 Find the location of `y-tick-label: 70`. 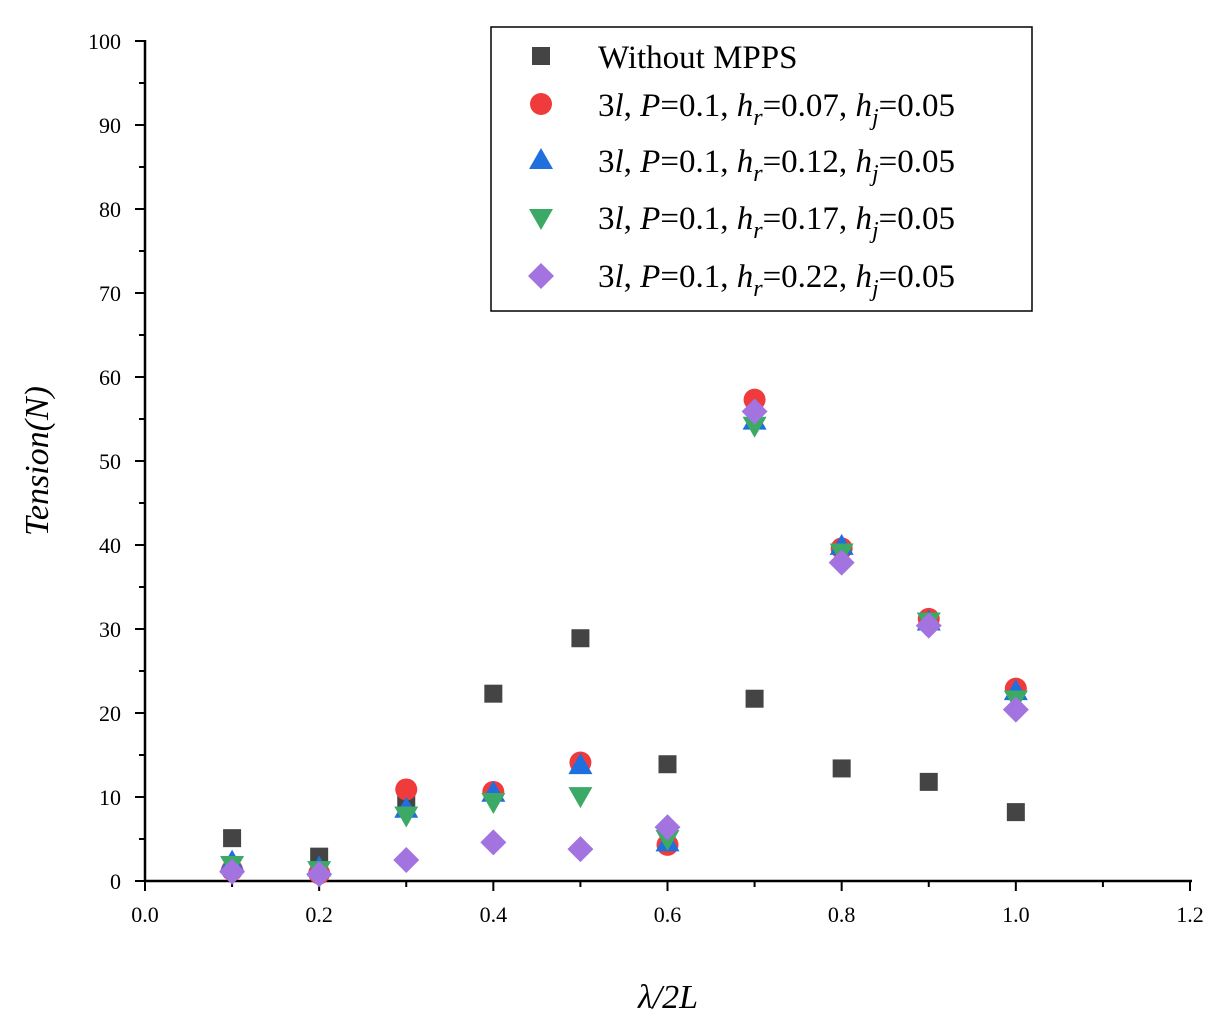

y-tick-label: 70 is located at coordinates (110, 293).